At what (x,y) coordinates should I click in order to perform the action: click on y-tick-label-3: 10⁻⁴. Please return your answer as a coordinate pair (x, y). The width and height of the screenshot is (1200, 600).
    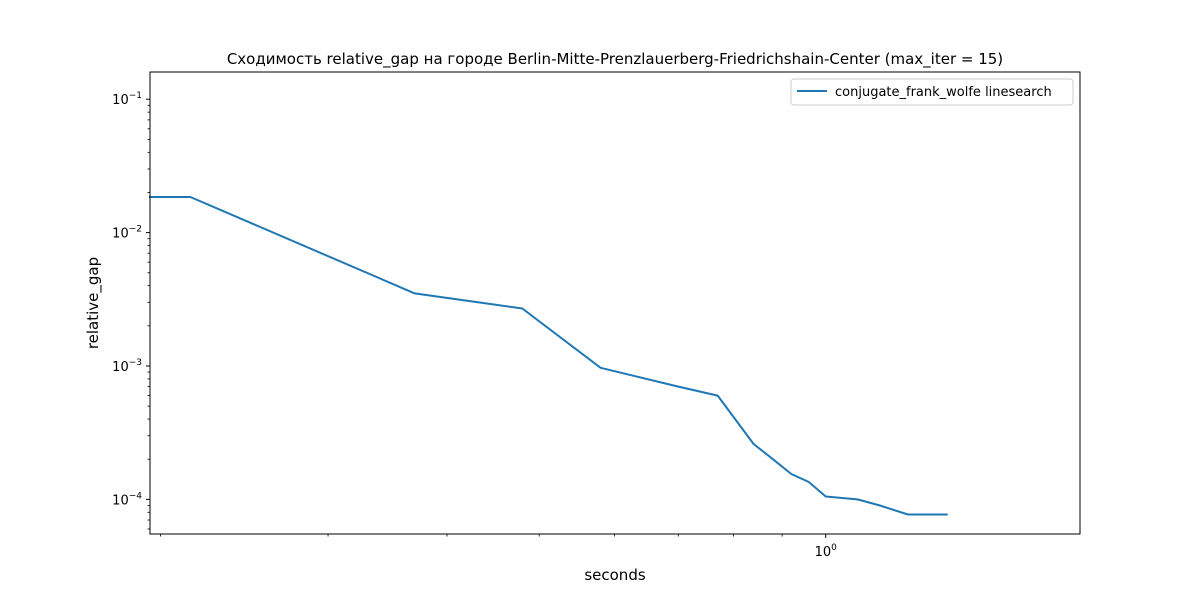
    Looking at the image, I should click on (127, 499).